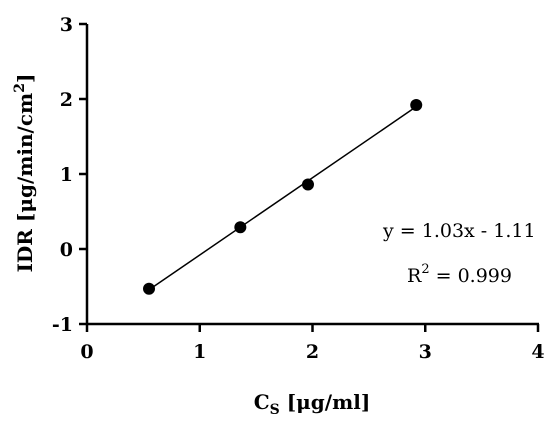 The width and height of the screenshot is (550, 421). I want to click on x-axis-title: CS [μg/ml], so click(312, 404).